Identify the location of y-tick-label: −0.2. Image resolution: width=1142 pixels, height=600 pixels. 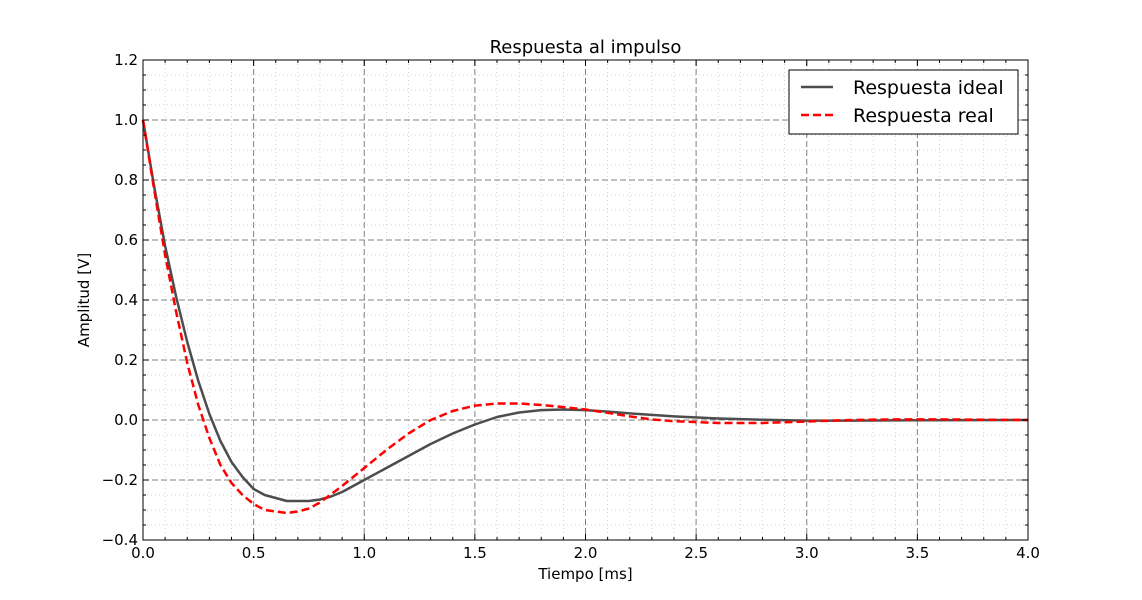
(120, 480).